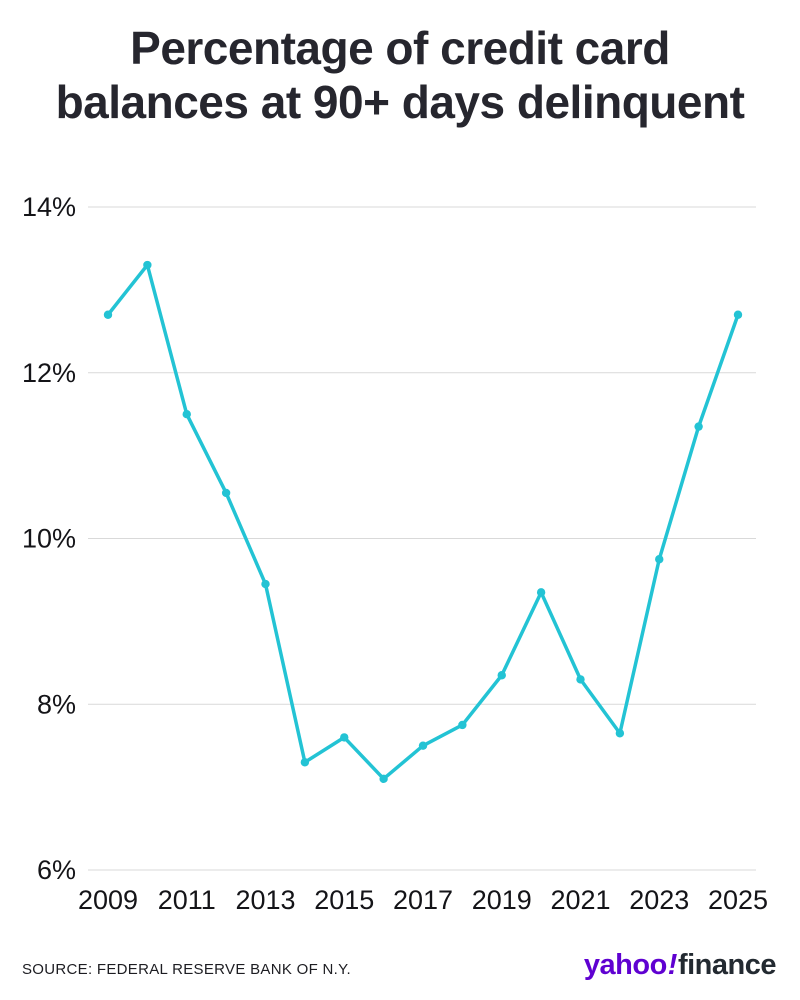 The width and height of the screenshot is (800, 1000). I want to click on y-tick-label: 8%, so click(56, 704).